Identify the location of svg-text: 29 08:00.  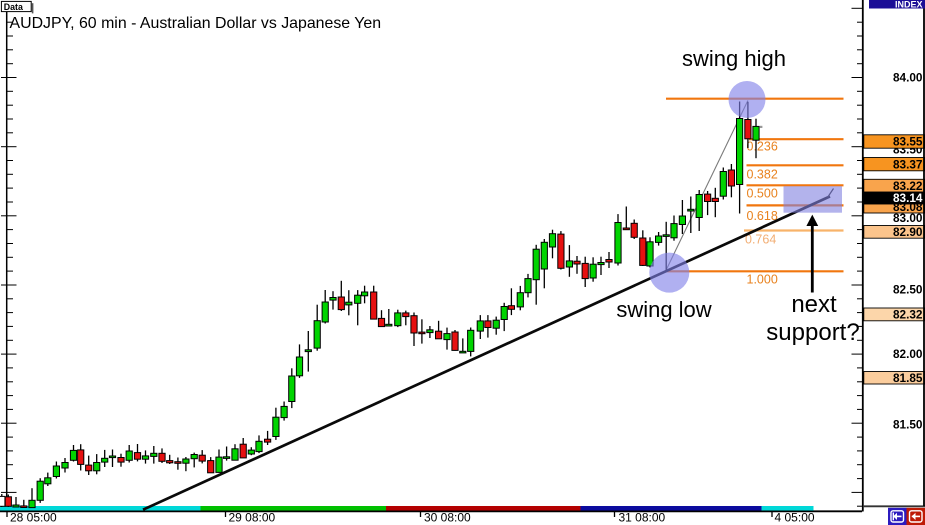
(252, 518).